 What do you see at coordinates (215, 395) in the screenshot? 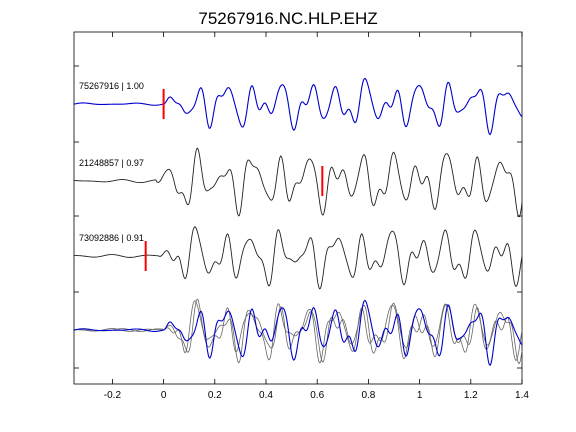
I see `x-tick-label: 0.2` at bounding box center [215, 395].